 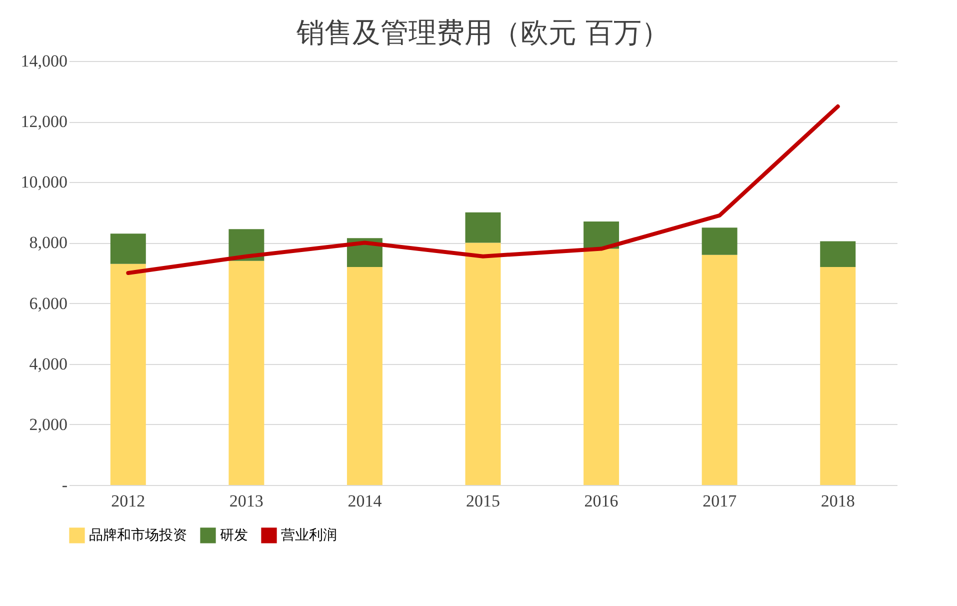 I want to click on x-tick-label: 2017, so click(x=720, y=501).